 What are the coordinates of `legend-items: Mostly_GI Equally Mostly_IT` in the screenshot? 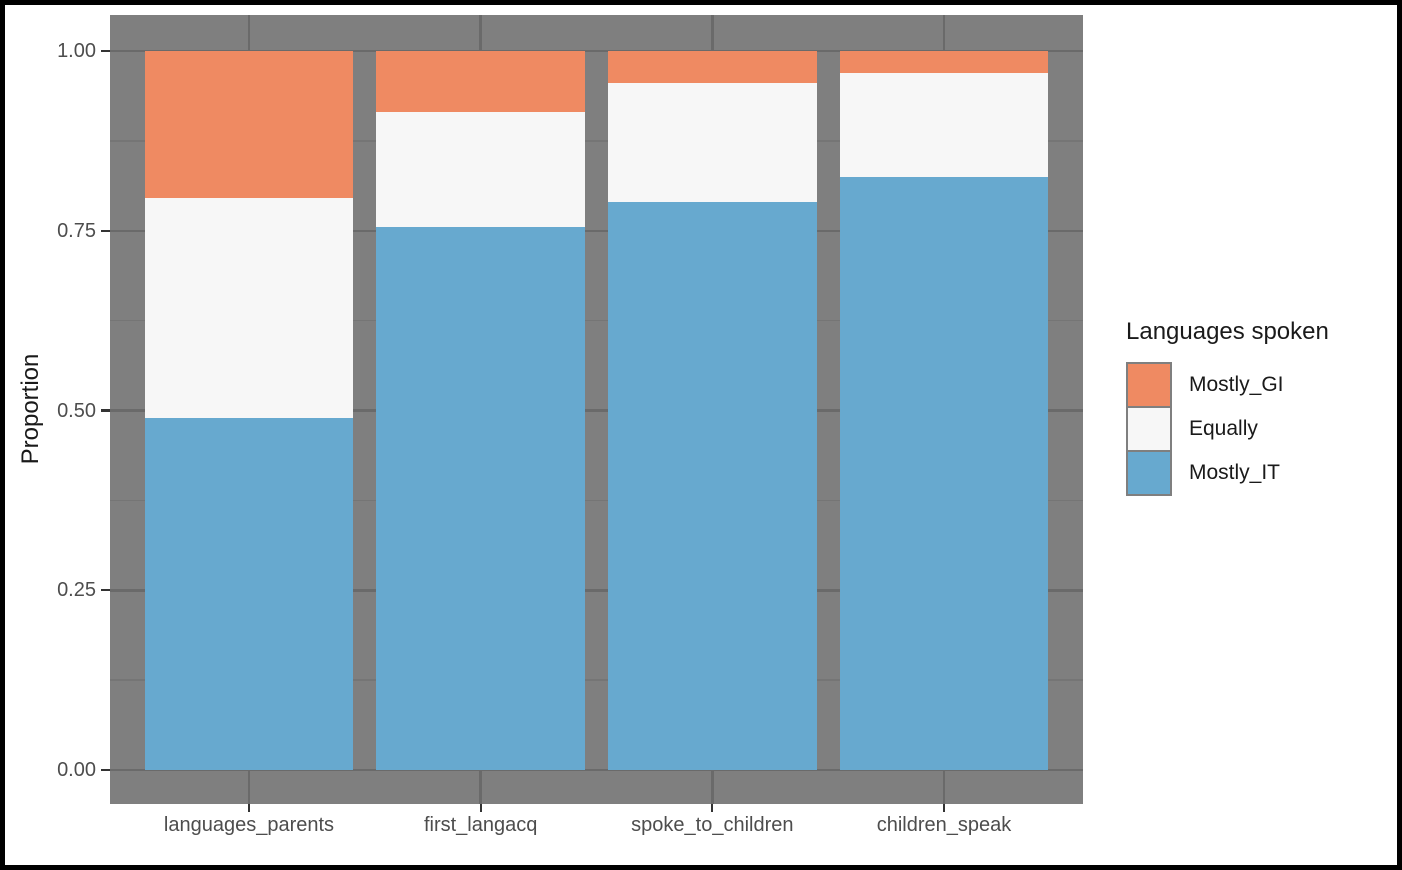 It's located at (1227, 429).